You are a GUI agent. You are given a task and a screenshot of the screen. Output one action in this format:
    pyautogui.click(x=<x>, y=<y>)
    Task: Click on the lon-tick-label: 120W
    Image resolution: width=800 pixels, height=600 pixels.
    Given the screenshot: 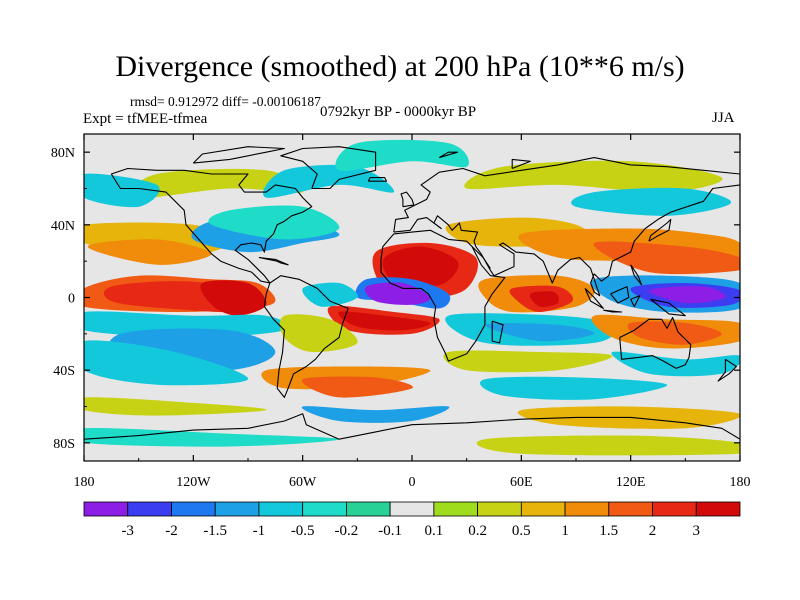 What is the action you would take?
    pyautogui.click(x=193, y=482)
    